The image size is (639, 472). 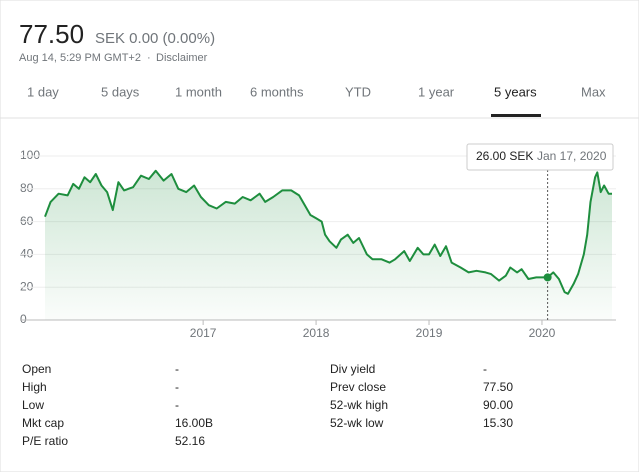 I want to click on stat-label: High, so click(x=34, y=387).